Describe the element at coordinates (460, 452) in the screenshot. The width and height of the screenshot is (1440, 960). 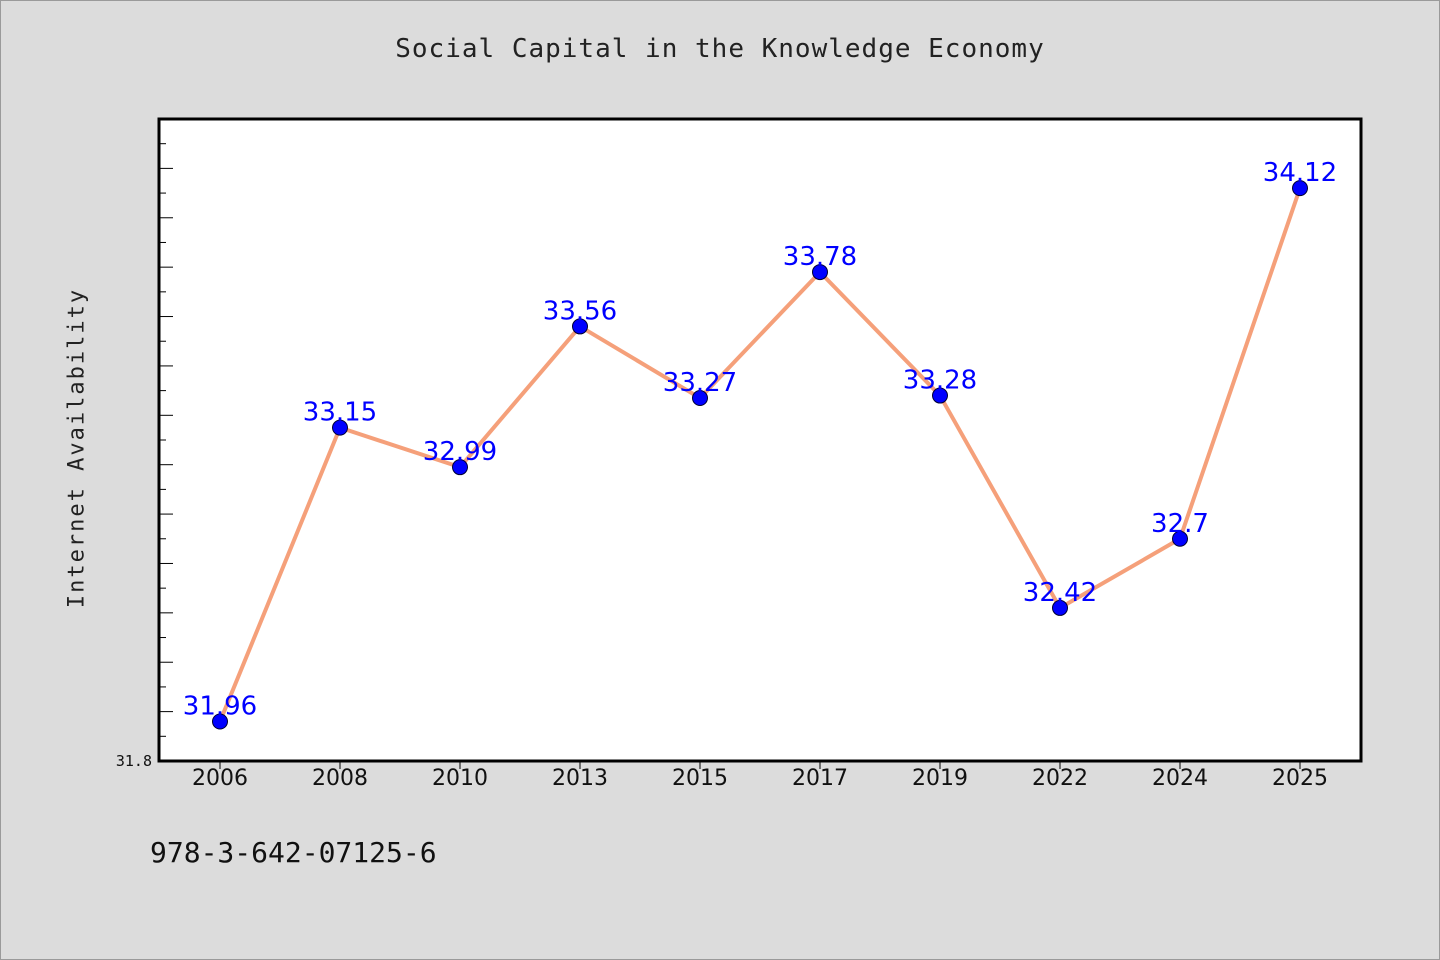
I see `data-label: 32.99` at that location.